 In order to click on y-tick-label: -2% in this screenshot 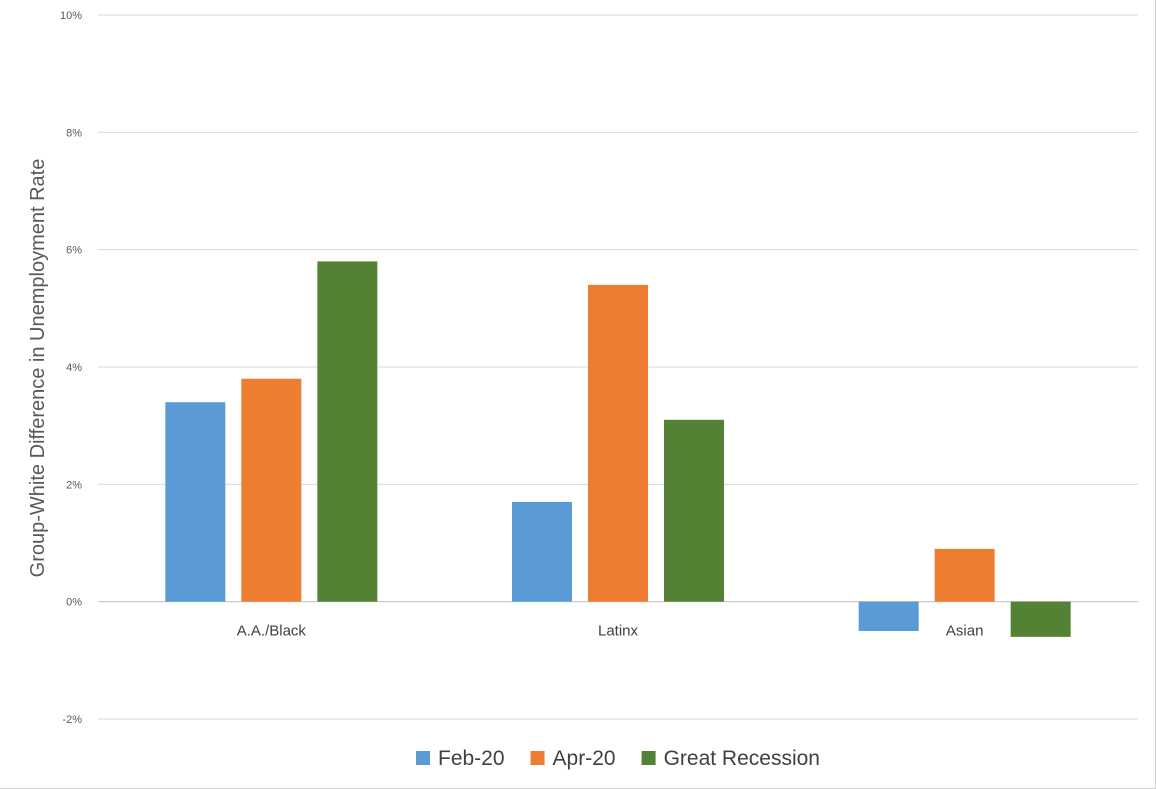, I will do `click(72, 720)`.